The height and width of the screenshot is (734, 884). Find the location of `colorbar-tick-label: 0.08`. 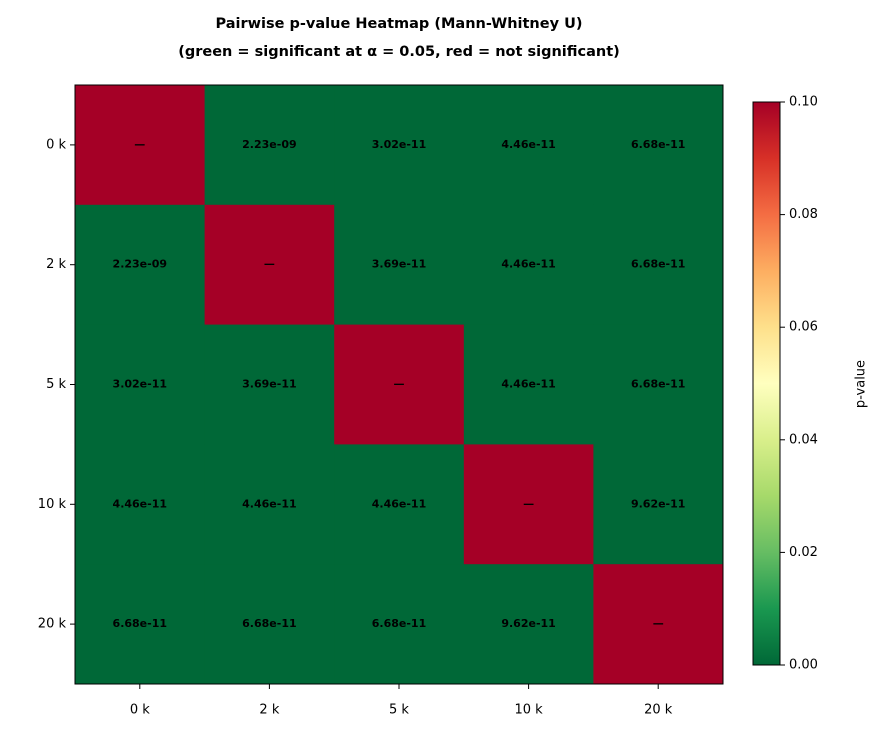

colorbar-tick-label: 0.08 is located at coordinates (803, 214).